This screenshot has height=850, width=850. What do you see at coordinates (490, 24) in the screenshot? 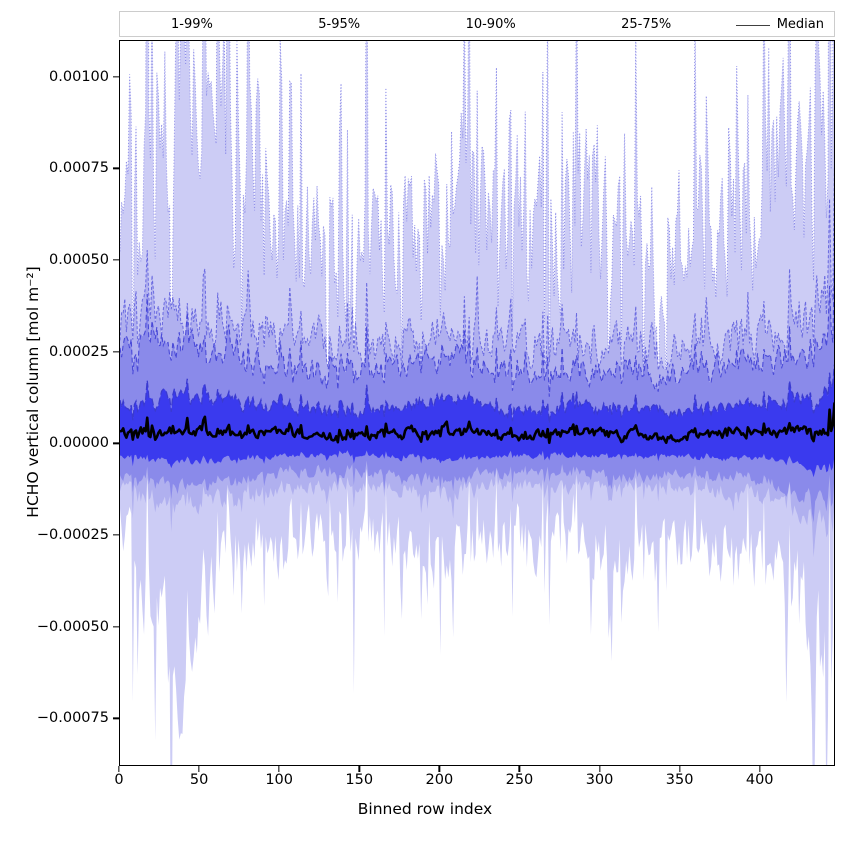
I see `legend-label: 10-90%` at bounding box center [490, 24].